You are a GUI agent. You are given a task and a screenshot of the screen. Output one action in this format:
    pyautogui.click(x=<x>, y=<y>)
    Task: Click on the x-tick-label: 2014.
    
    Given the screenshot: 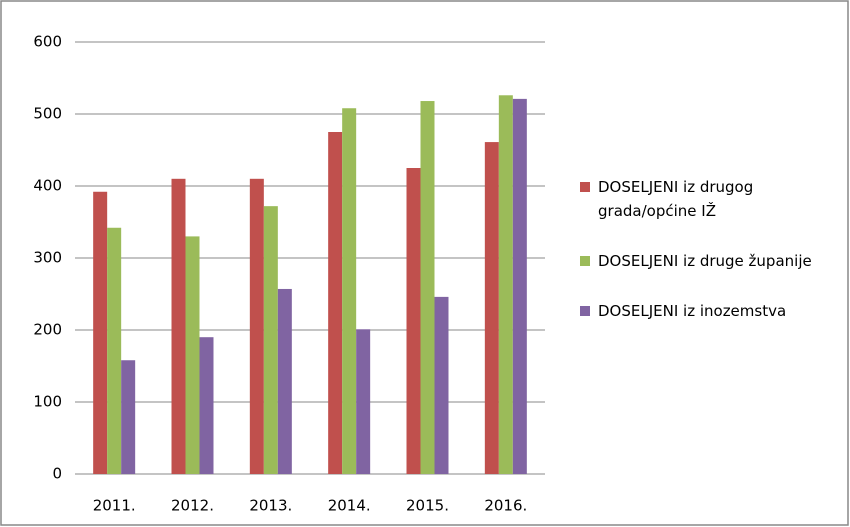 What is the action you would take?
    pyautogui.click(x=349, y=506)
    